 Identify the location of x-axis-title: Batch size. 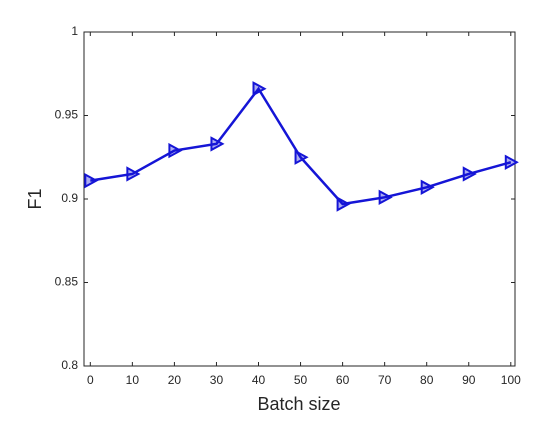
(298, 404).